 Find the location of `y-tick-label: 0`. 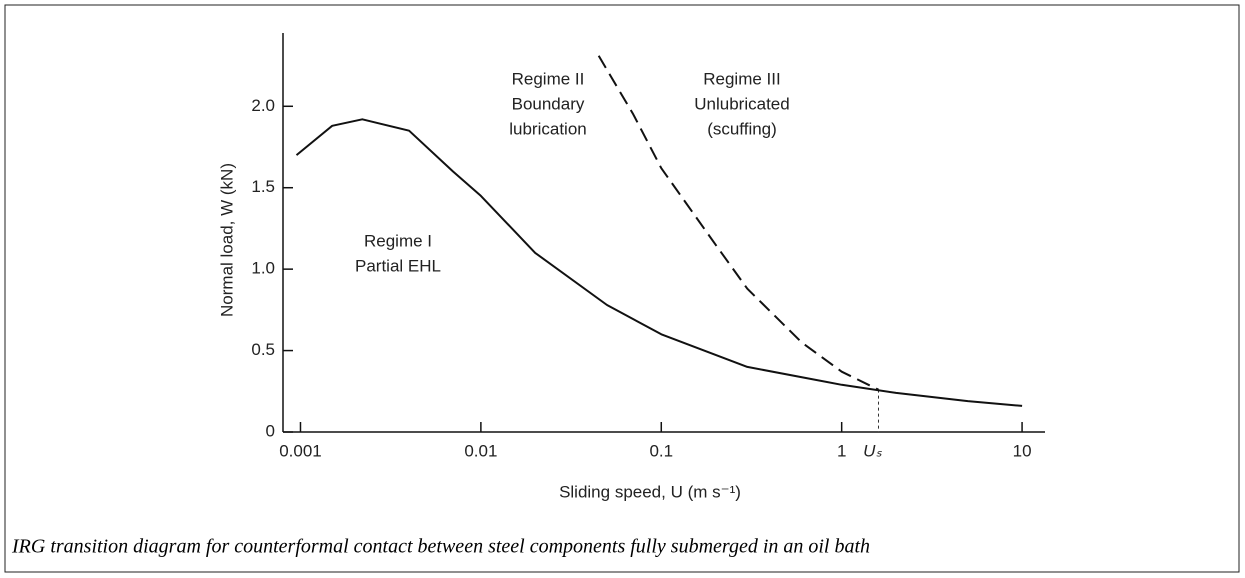

y-tick-label: 0 is located at coordinates (270, 430).